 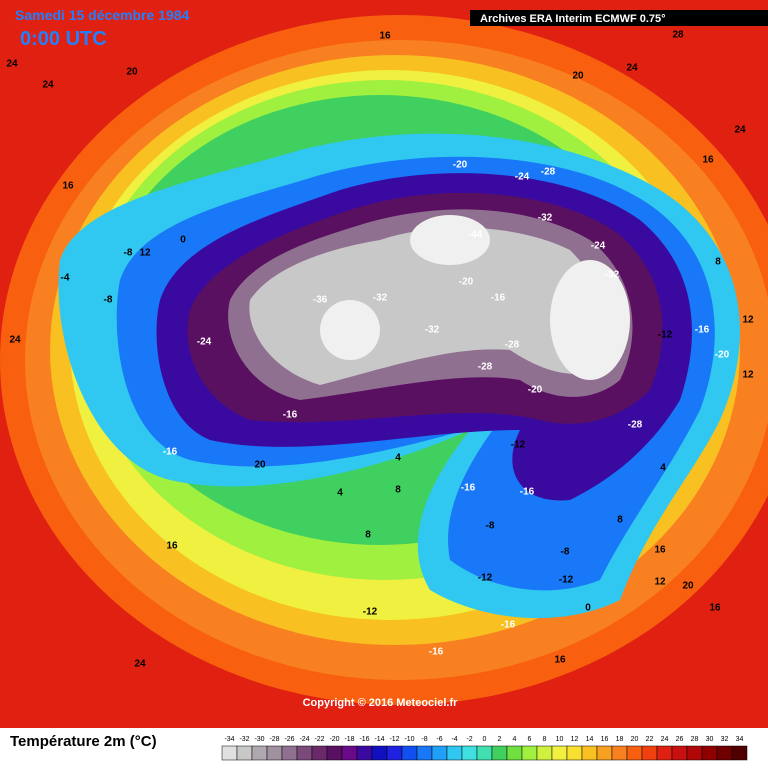 I want to click on colorbar-tick-label: 16, so click(x=605, y=739).